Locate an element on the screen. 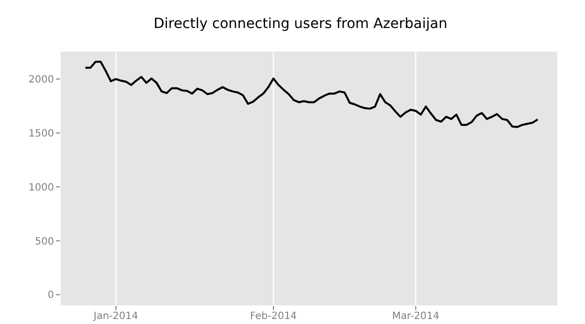  x-tick-label: Feb-2014 is located at coordinates (273, 316).